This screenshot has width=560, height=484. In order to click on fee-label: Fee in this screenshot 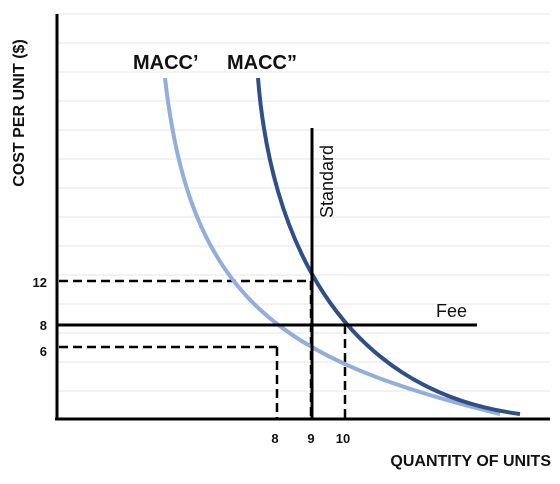, I will do `click(451, 311)`.